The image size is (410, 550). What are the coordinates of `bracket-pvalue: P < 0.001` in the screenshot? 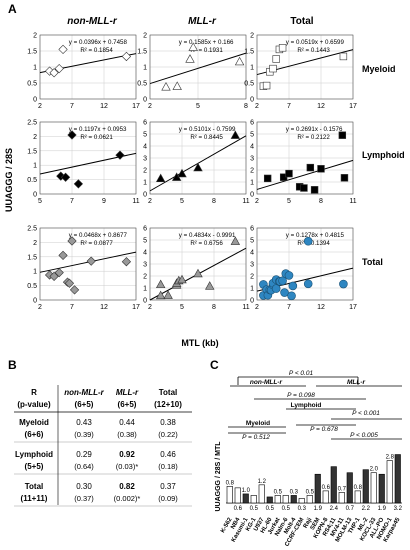 It's located at (366, 413).